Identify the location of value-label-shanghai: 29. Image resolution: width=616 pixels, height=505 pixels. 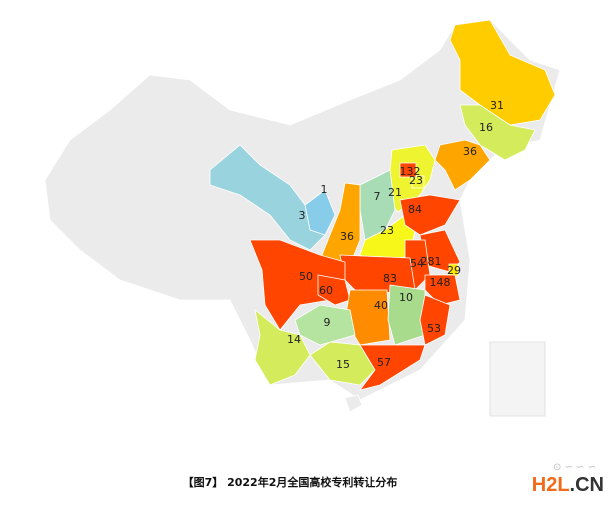
(454, 270).